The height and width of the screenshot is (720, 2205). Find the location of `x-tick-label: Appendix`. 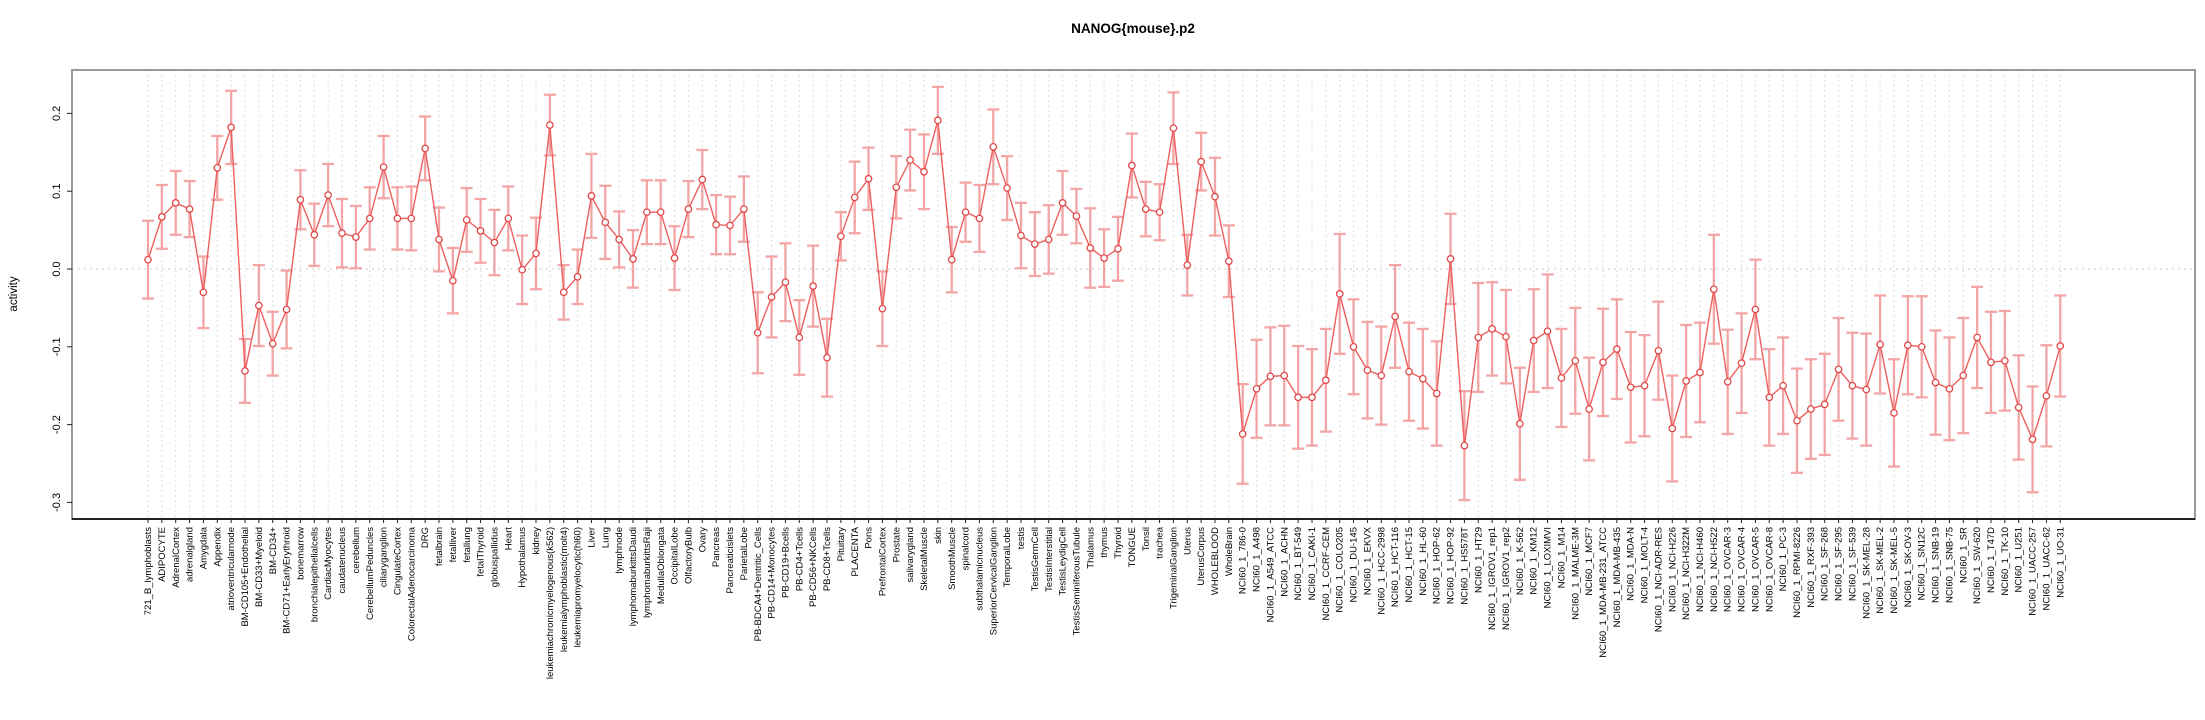

x-tick-label: Appendix is located at coordinates (217, 547).